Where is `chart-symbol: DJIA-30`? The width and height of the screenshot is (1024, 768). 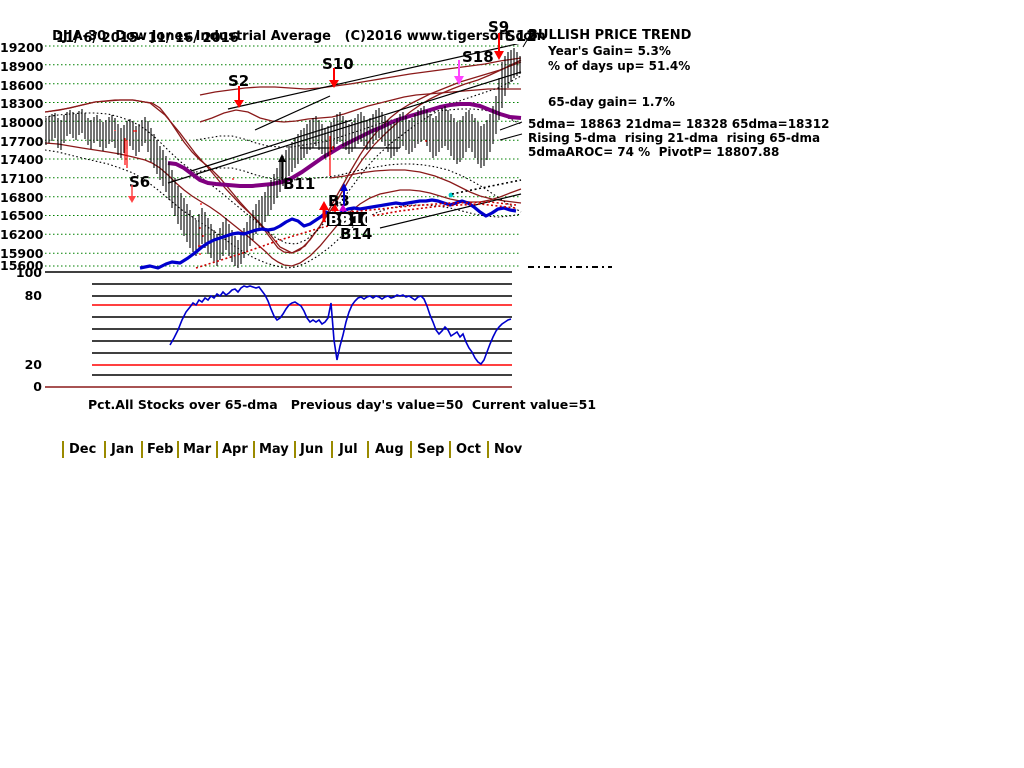 chart-symbol: DJIA-30 is located at coordinates (79, 36).